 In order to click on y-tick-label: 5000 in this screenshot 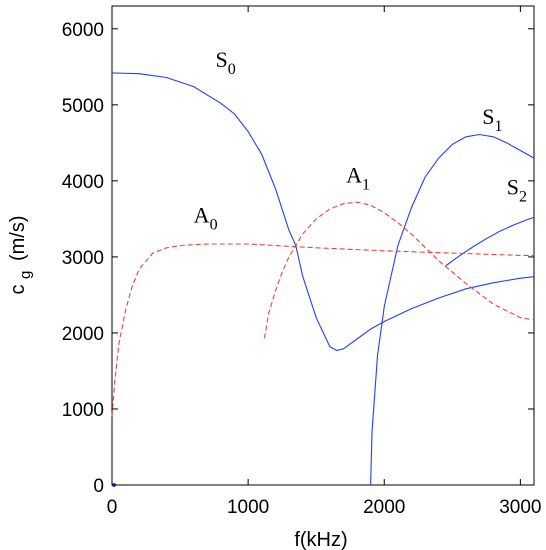, I will do `click(83, 106)`.